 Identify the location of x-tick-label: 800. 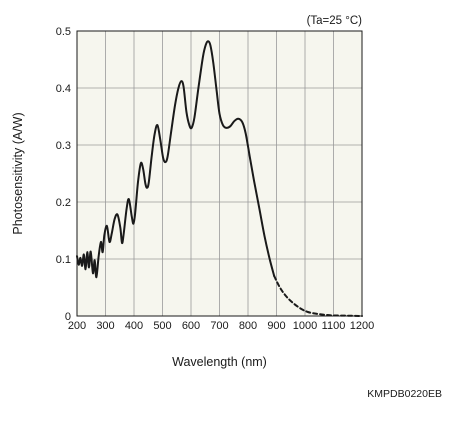
(248, 326).